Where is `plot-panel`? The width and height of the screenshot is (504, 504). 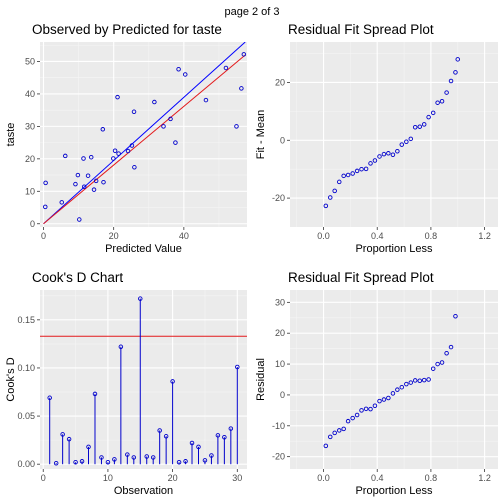
plot-panel is located at coordinates (143, 379).